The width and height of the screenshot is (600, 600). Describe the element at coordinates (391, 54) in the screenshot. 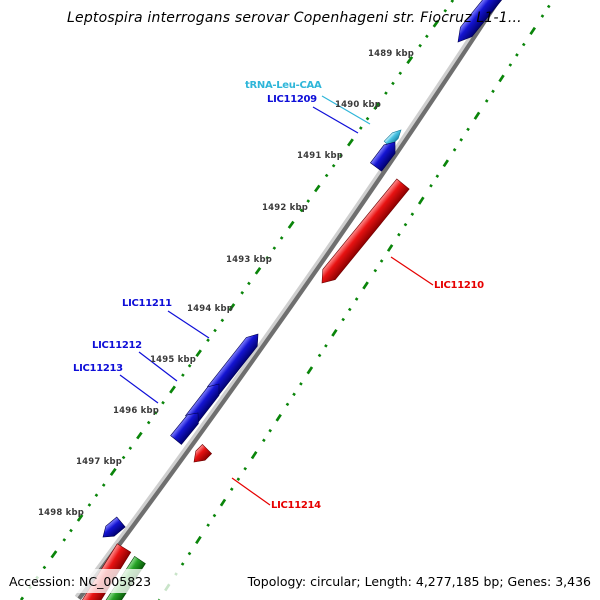

I see `tick-label-1489: 1489 kbp` at that location.